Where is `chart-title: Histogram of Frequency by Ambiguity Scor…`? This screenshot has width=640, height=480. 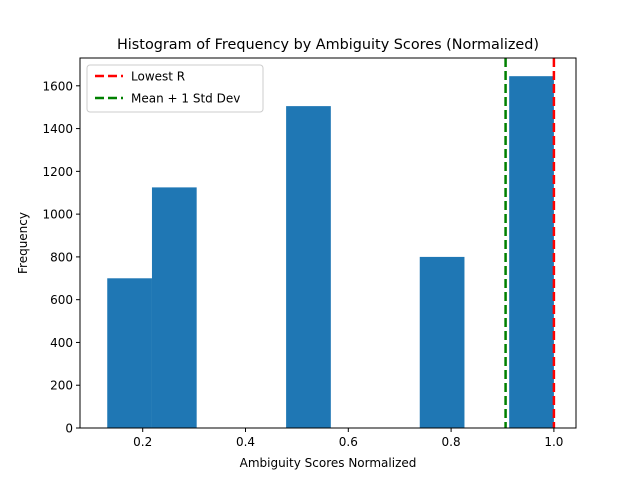
chart-title: Histogram of Frequency by Ambiguity Scor… is located at coordinates (328, 45).